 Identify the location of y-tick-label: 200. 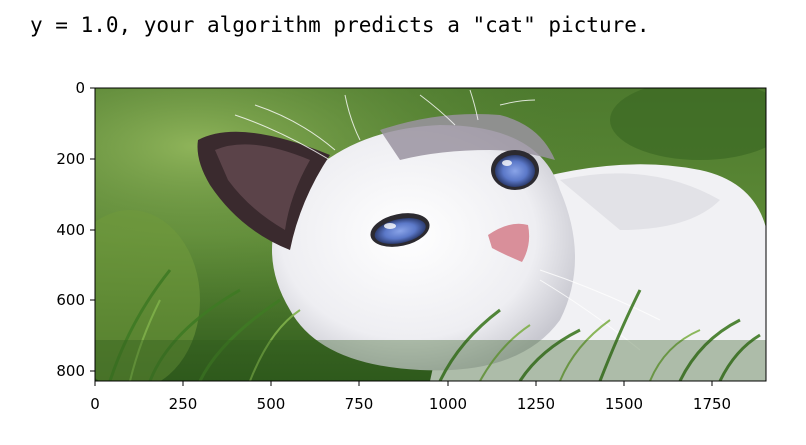
(70, 159).